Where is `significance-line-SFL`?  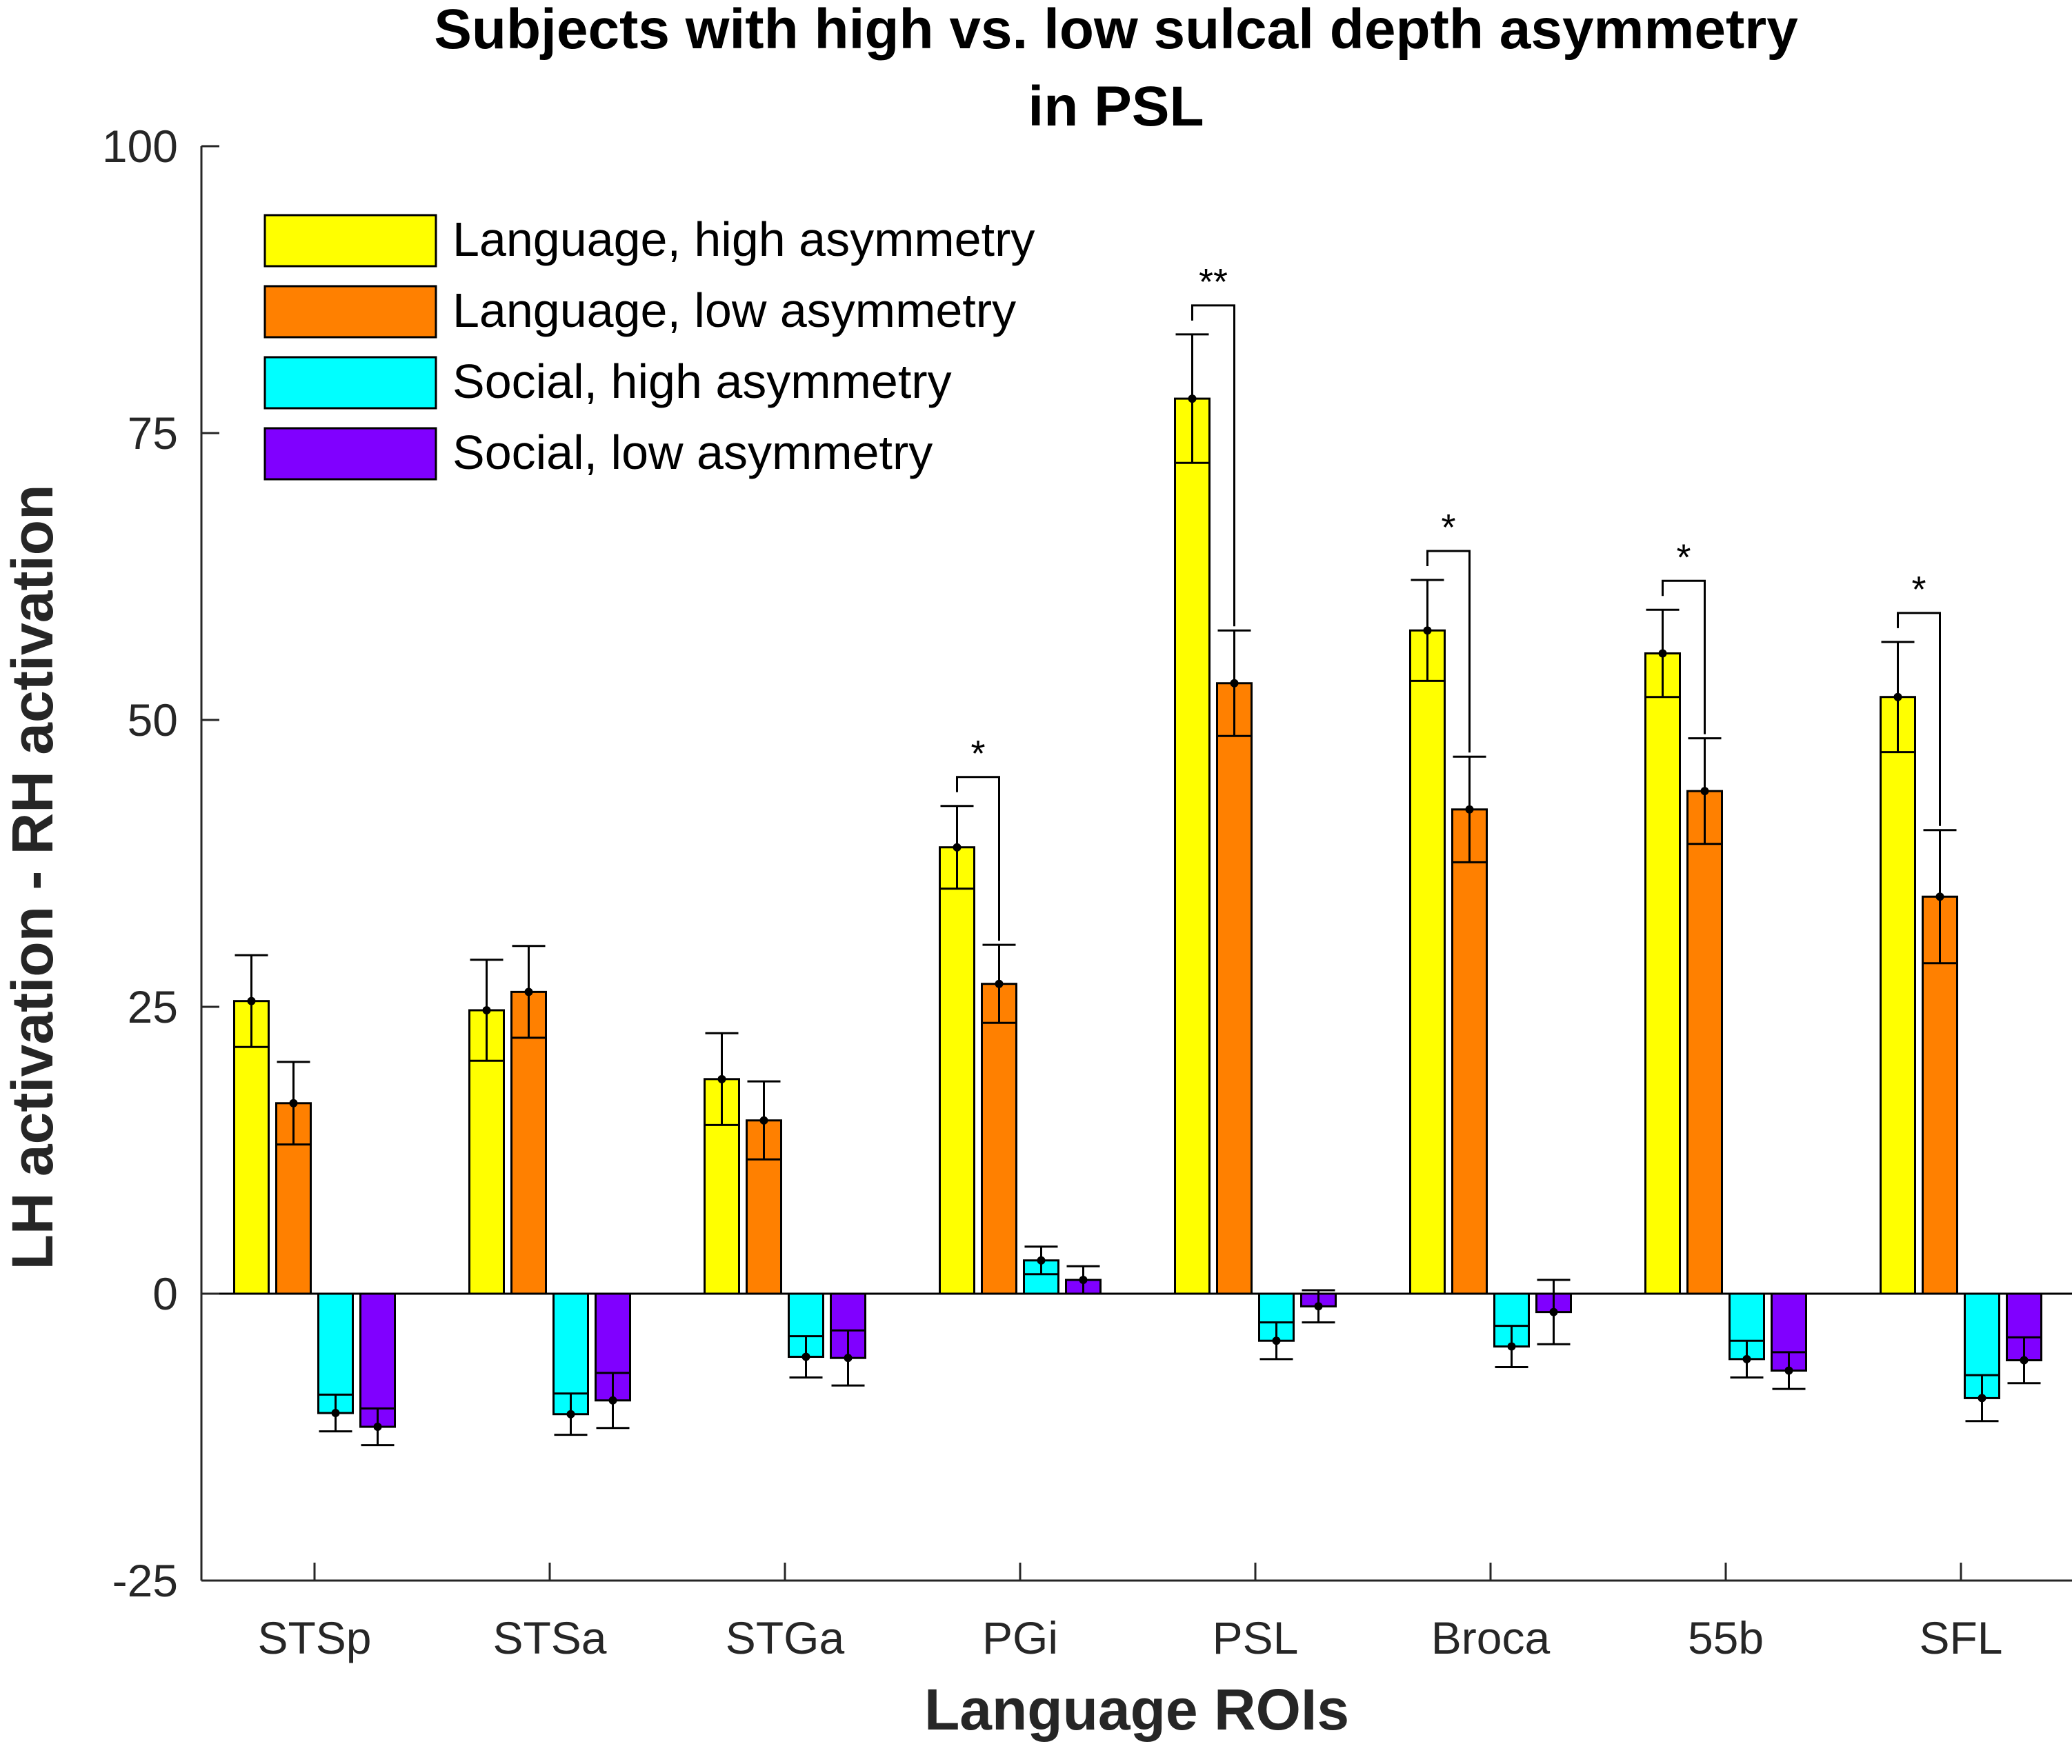 significance-line-SFL is located at coordinates (1919, 719).